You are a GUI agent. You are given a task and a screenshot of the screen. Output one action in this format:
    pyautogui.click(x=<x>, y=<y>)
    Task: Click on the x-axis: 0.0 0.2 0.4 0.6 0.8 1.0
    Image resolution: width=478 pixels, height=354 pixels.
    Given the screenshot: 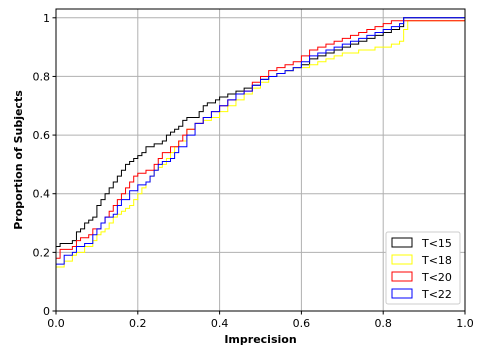 What is the action you would take?
    pyautogui.click(x=260, y=320)
    